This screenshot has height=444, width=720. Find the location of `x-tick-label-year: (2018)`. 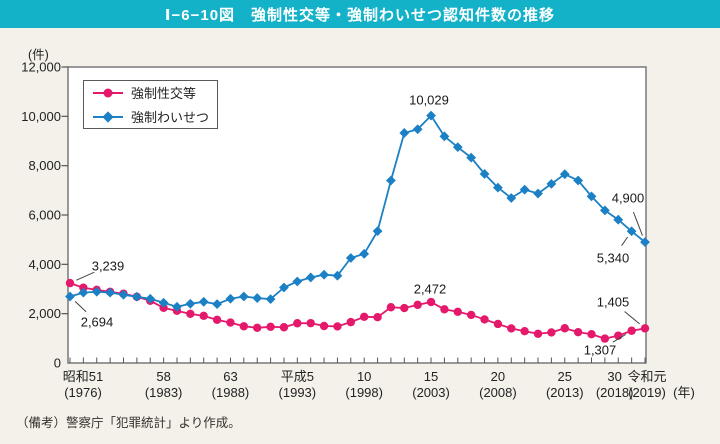

x-tick-label-year: (2018) is located at coordinates (615, 392).